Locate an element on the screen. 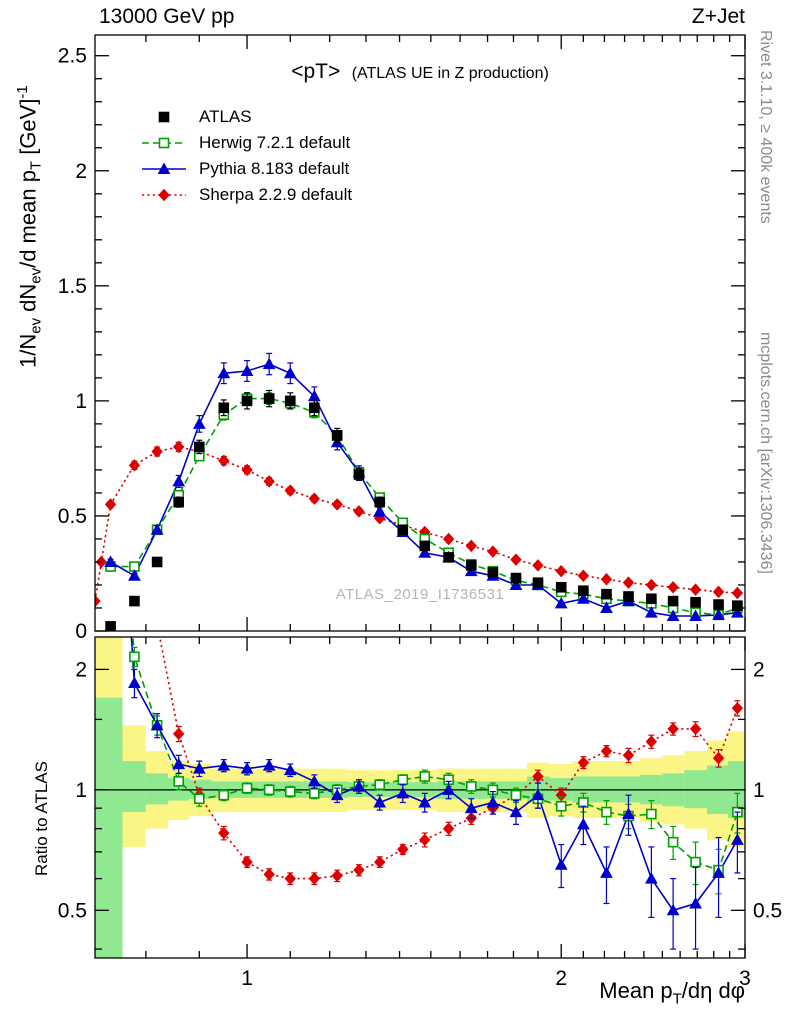 The image size is (786, 1024). analysis-id-watermark: ATLAS_2019_I1736531 is located at coordinates (420, 594).